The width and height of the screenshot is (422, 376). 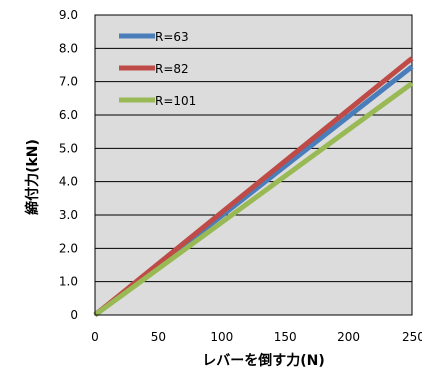 I want to click on x-tick-labels: 0 50 100 150 200 250, so click(x=256, y=337).